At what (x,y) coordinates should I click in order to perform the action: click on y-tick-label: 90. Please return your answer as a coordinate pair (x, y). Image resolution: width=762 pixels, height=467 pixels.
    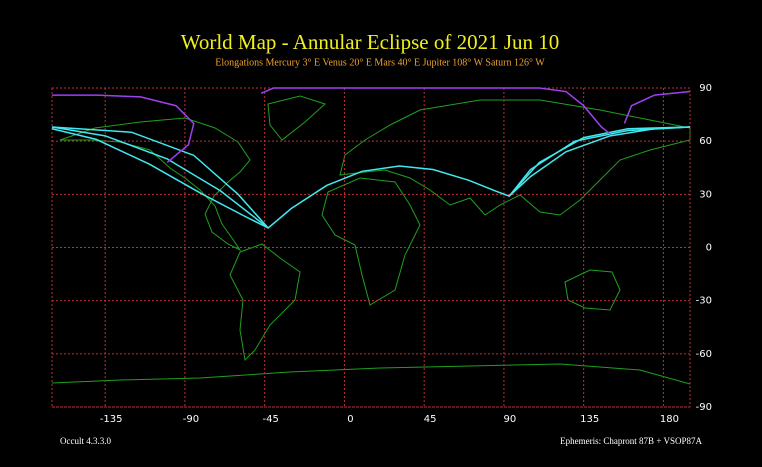
    Looking at the image, I should click on (705, 88).